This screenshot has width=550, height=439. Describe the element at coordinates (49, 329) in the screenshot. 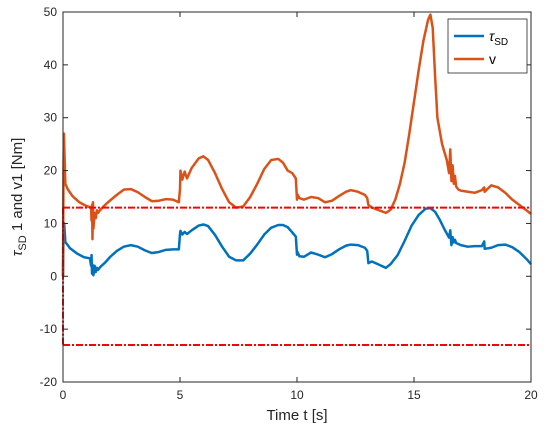

I see `y-tick-label: -10` at that location.